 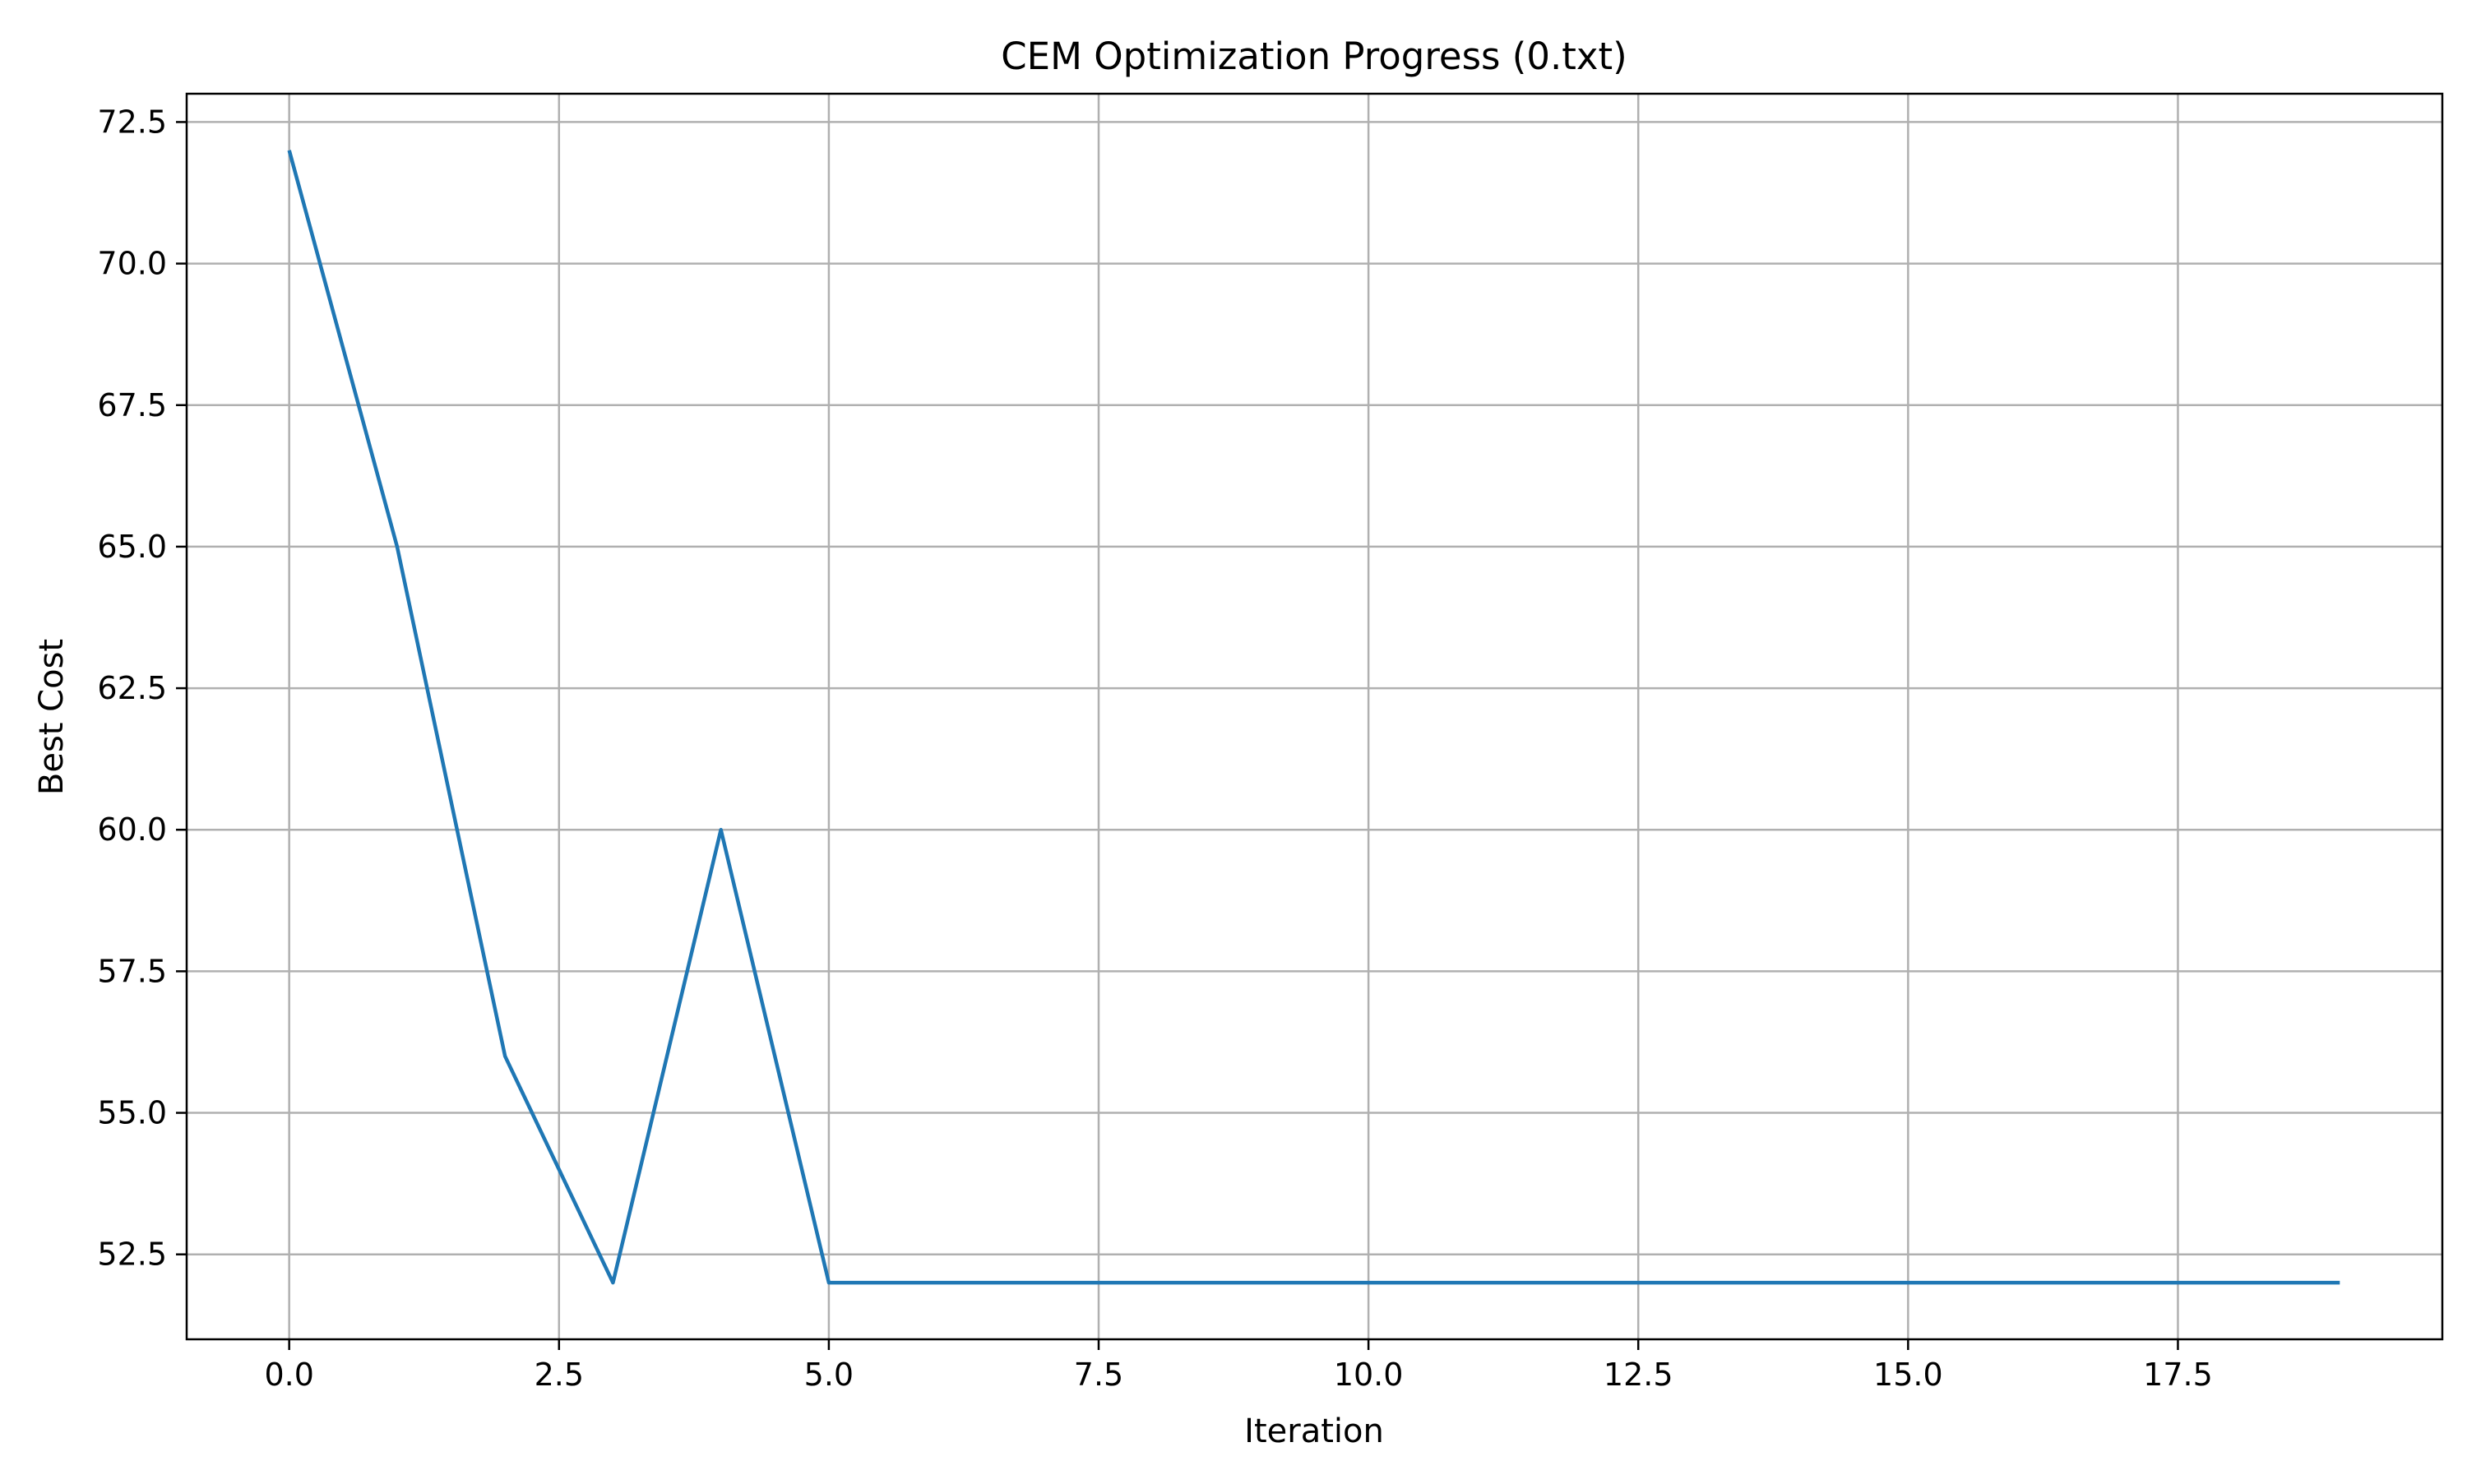 What do you see at coordinates (132, 547) in the screenshot?
I see `y-tick-label: 65.0` at bounding box center [132, 547].